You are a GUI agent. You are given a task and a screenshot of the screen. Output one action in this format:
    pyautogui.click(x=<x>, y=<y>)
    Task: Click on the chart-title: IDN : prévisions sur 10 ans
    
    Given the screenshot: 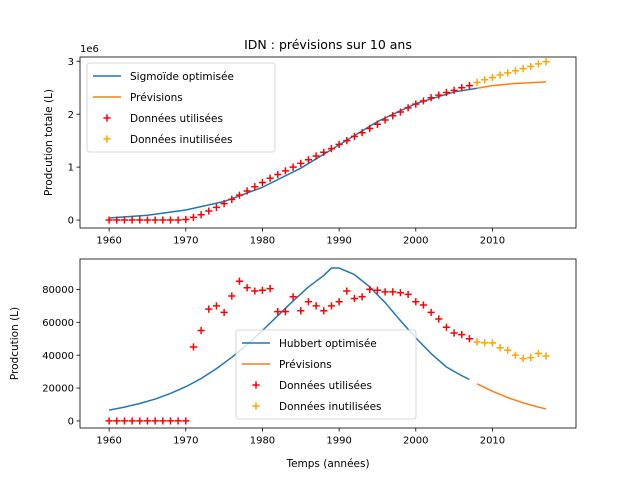 What is the action you would take?
    pyautogui.click(x=328, y=44)
    